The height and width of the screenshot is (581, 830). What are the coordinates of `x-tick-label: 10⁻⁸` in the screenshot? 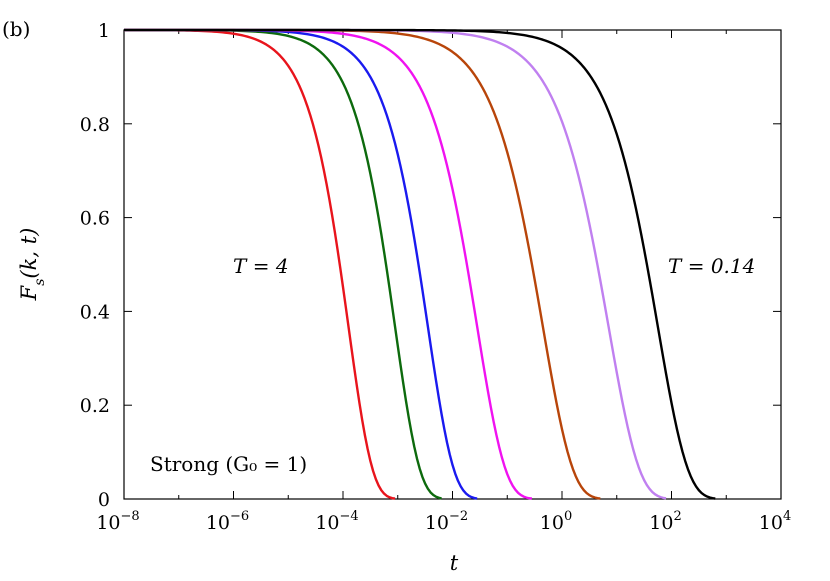 It's located at (117, 521).